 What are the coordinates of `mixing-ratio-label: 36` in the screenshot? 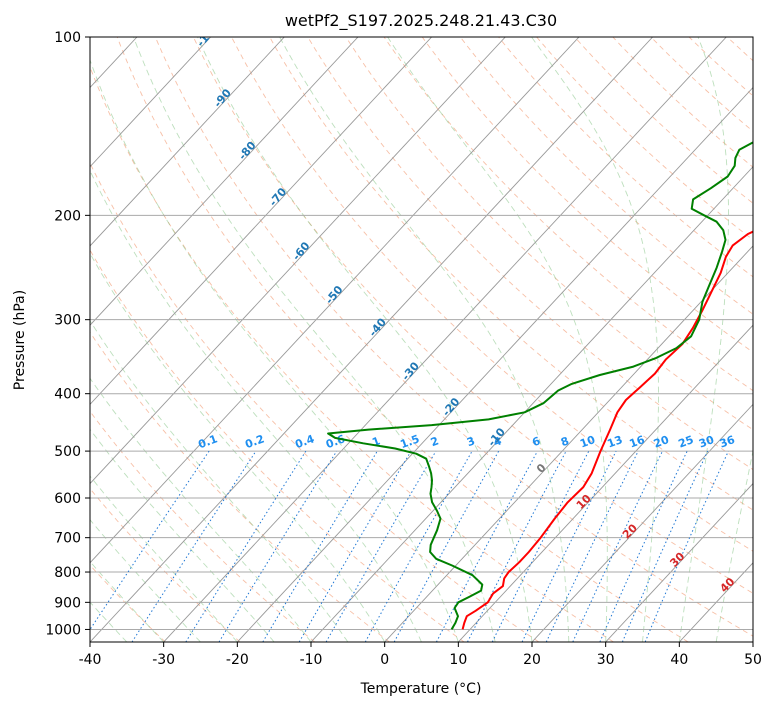 It's located at (727, 442).